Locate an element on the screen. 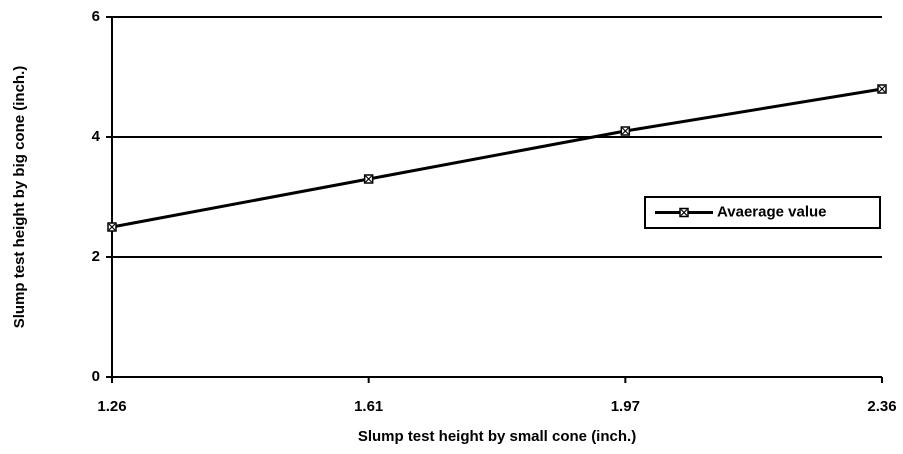  y-axis-title: Slump test height by big cone (inch.) is located at coordinates (19, 197).